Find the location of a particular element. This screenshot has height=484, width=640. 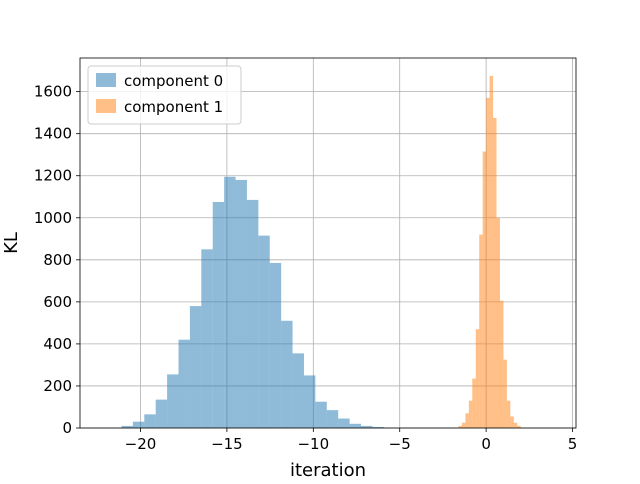

y-tick-label: 1400 is located at coordinates (53, 134).